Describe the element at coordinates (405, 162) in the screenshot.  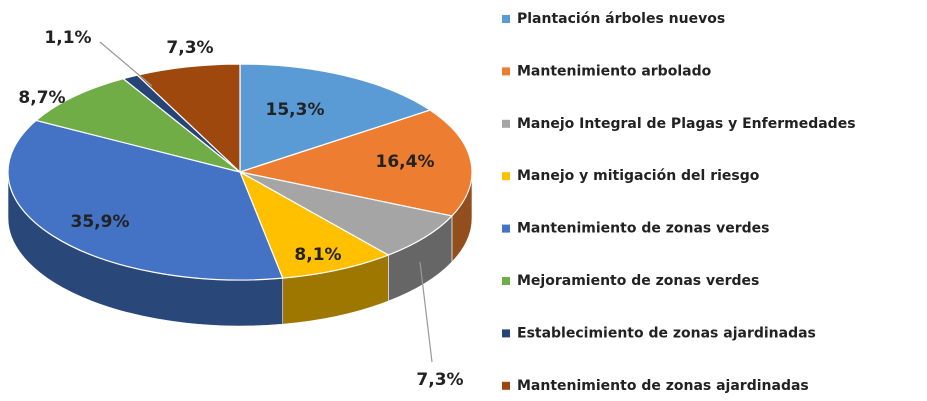
I see `data-label: 16,4%` at that location.